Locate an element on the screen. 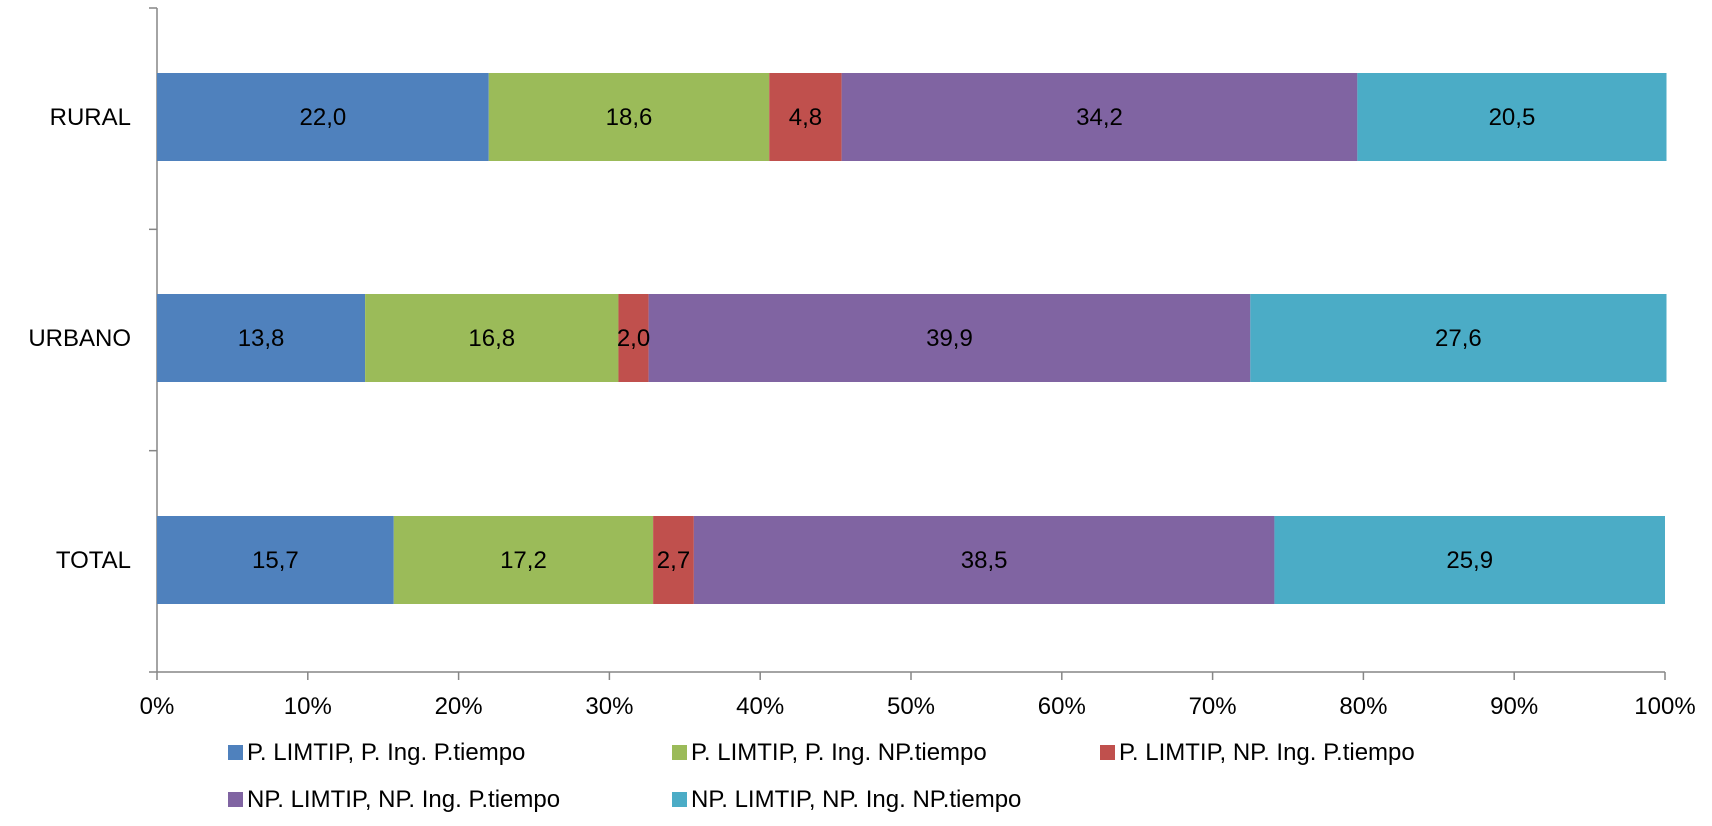  data-label-urbano-series-4: 39,9 is located at coordinates (949, 338).